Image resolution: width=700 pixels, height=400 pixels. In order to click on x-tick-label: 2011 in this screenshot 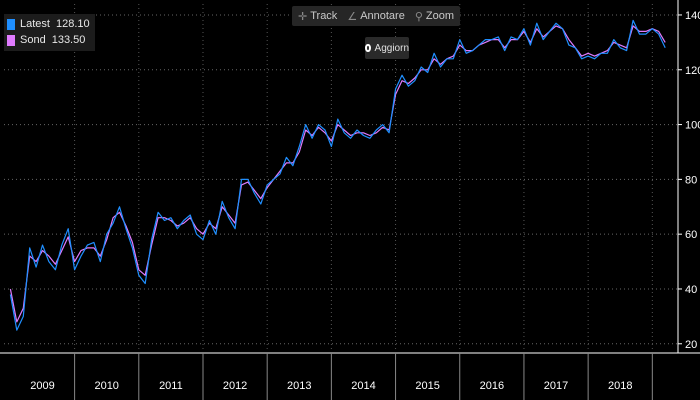, I will do `click(171, 386)`.